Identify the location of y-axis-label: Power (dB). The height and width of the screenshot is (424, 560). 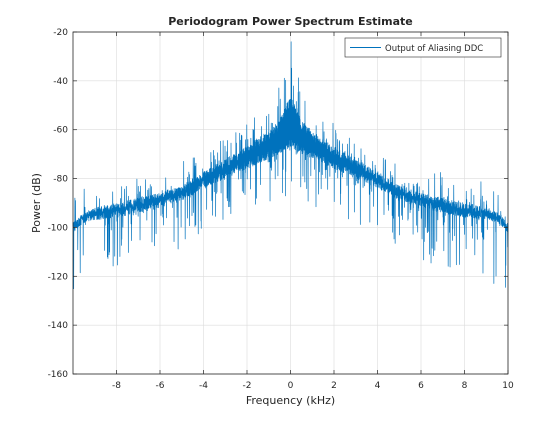
(36, 203).